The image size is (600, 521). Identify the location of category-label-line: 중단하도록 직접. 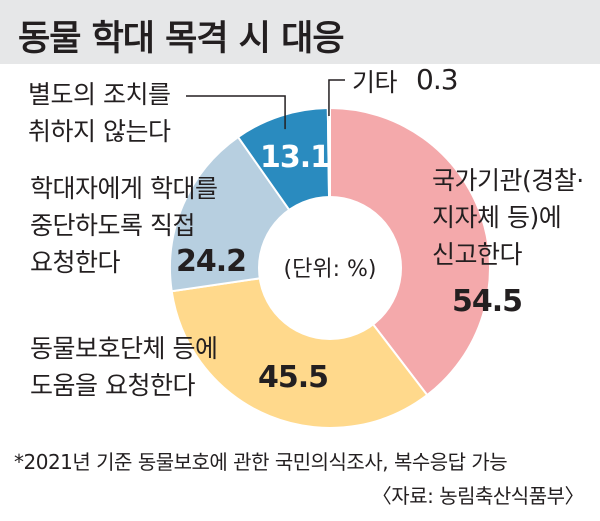
(112, 225).